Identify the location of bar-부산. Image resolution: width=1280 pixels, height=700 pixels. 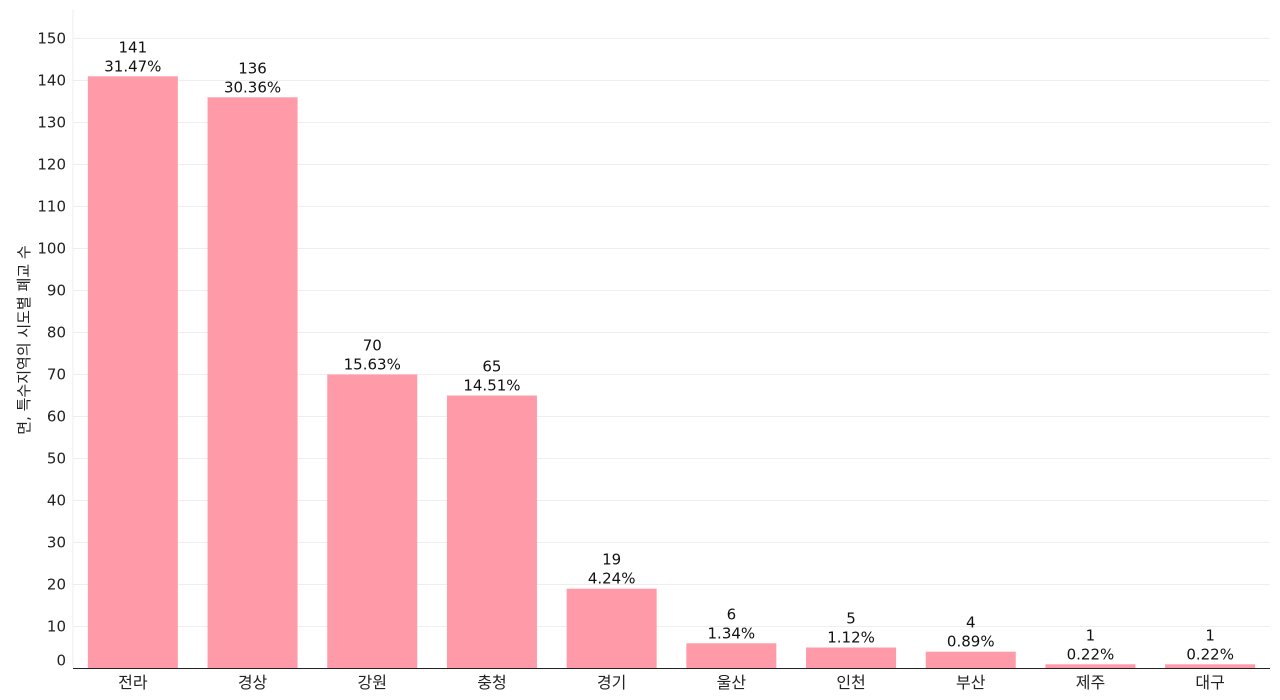
(970, 660).